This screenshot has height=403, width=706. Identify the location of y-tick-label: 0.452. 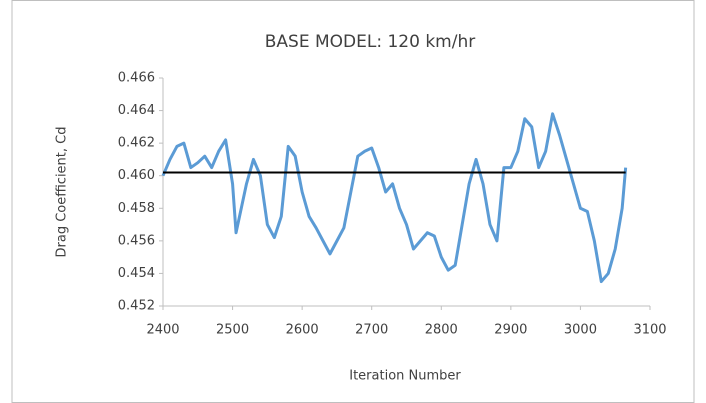
(136, 306).